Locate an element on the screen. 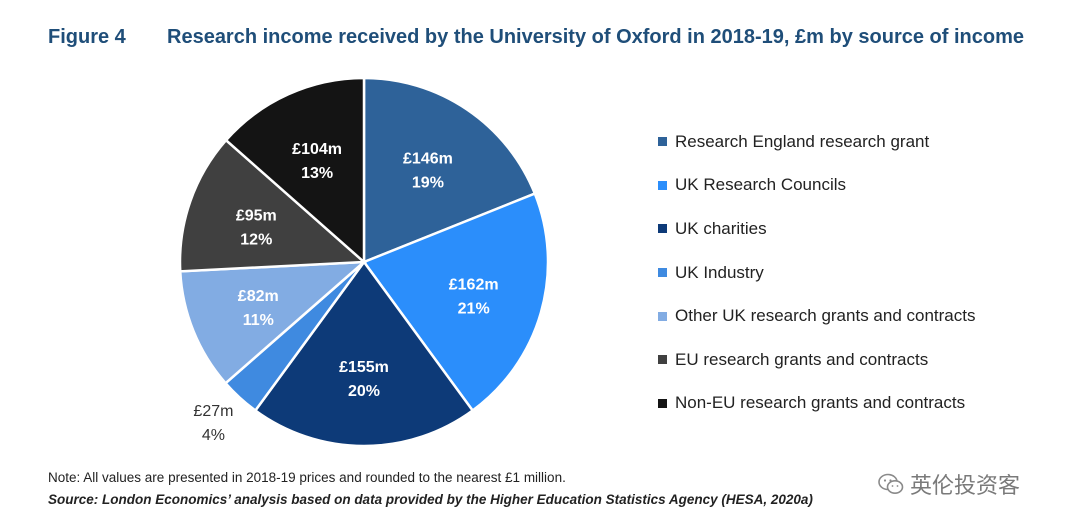 The height and width of the screenshot is (529, 1080). legend-item: Research England research grant is located at coordinates (816, 142).